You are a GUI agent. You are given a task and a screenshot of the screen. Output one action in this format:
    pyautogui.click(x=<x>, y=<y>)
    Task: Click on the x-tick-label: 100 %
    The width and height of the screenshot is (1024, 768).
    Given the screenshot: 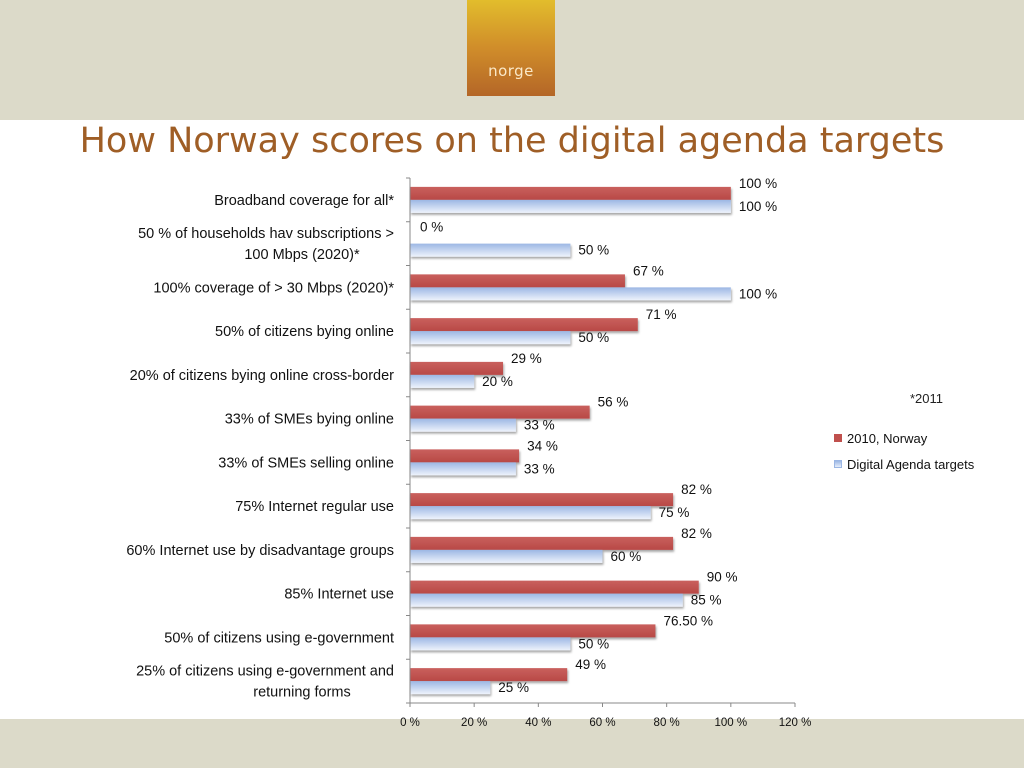 What is the action you would take?
    pyautogui.click(x=731, y=723)
    